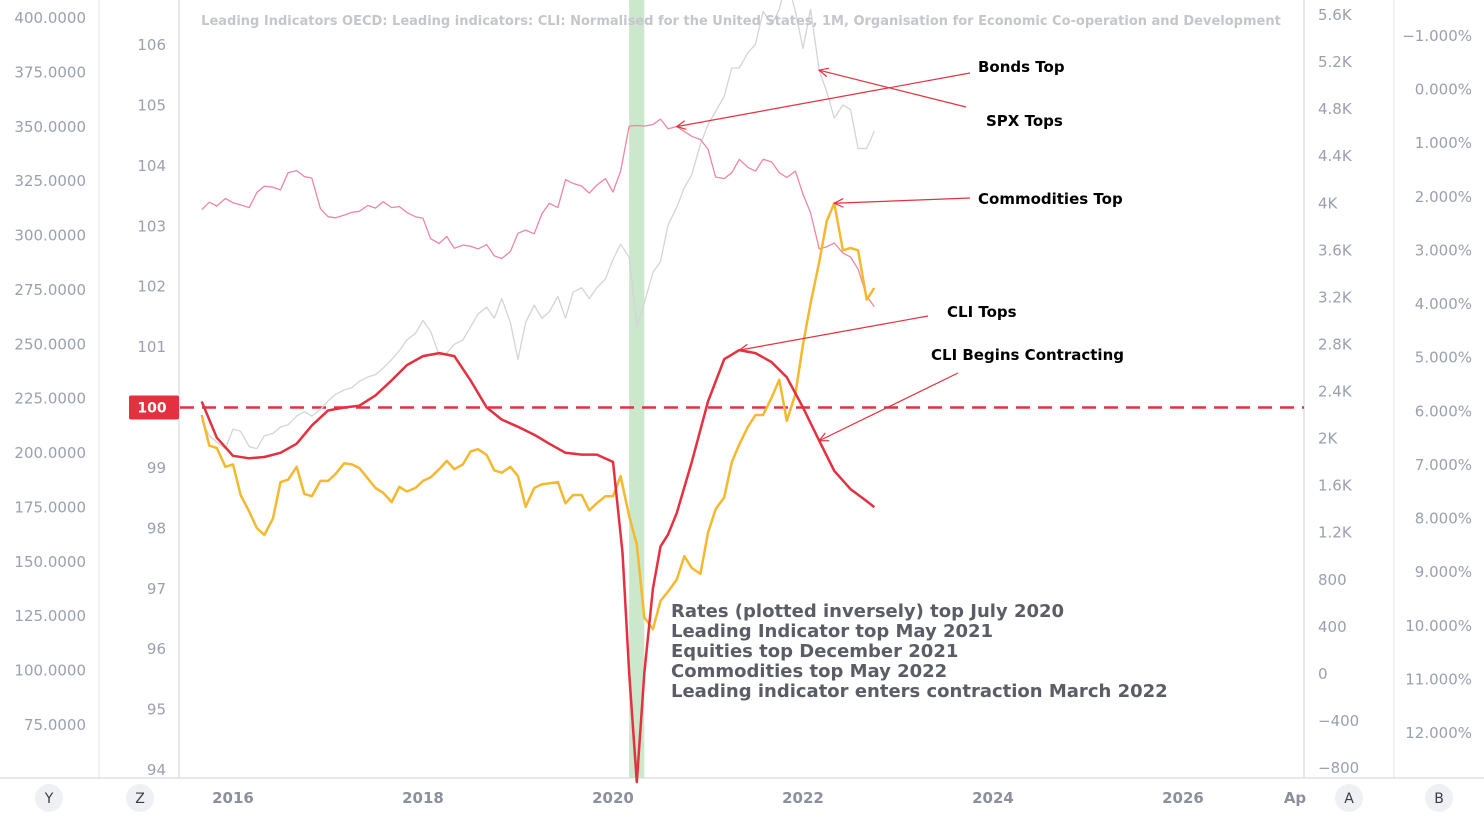 Image resolution: width=1484 pixels, height=818 pixels. Describe the element at coordinates (637, 389) in the screenshot. I see `shaded-period` at that location.